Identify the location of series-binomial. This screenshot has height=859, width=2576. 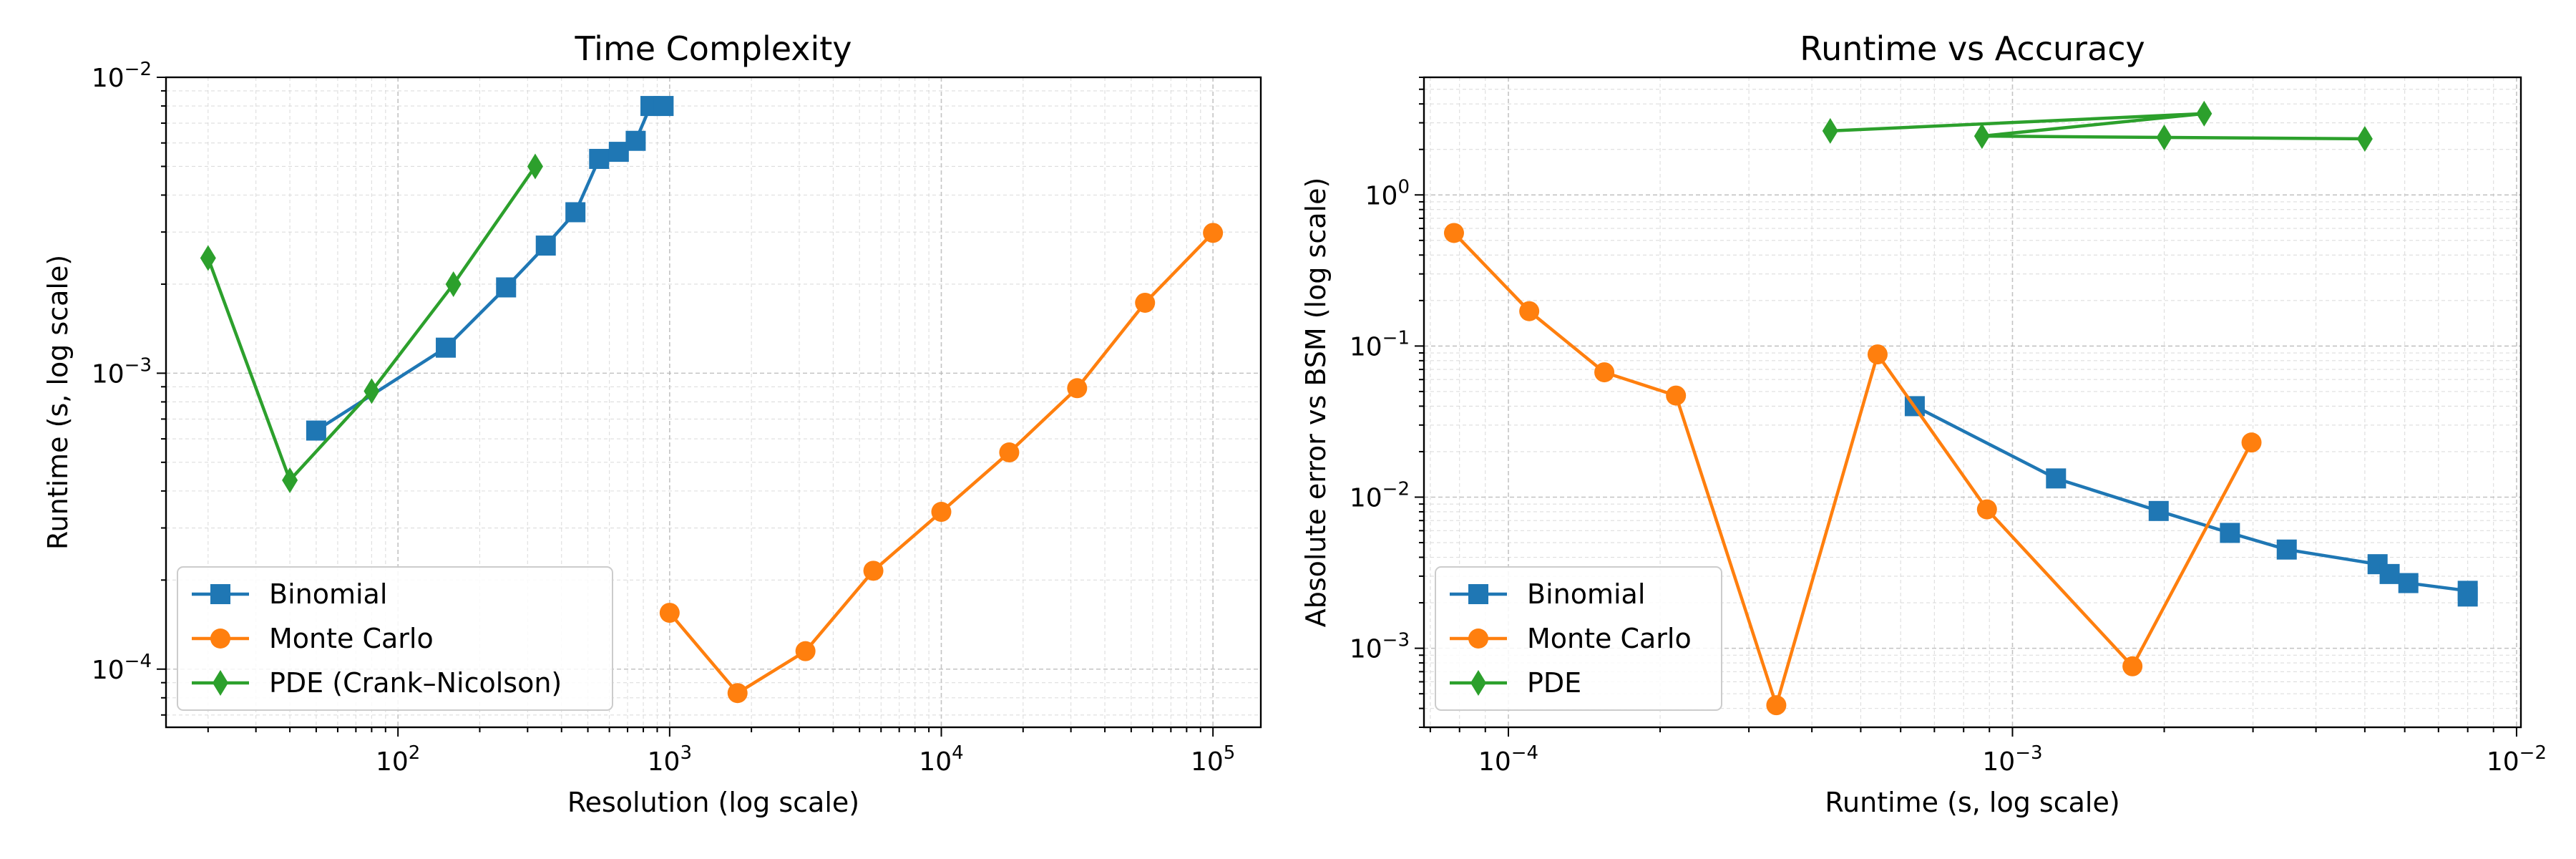
(490, 268).